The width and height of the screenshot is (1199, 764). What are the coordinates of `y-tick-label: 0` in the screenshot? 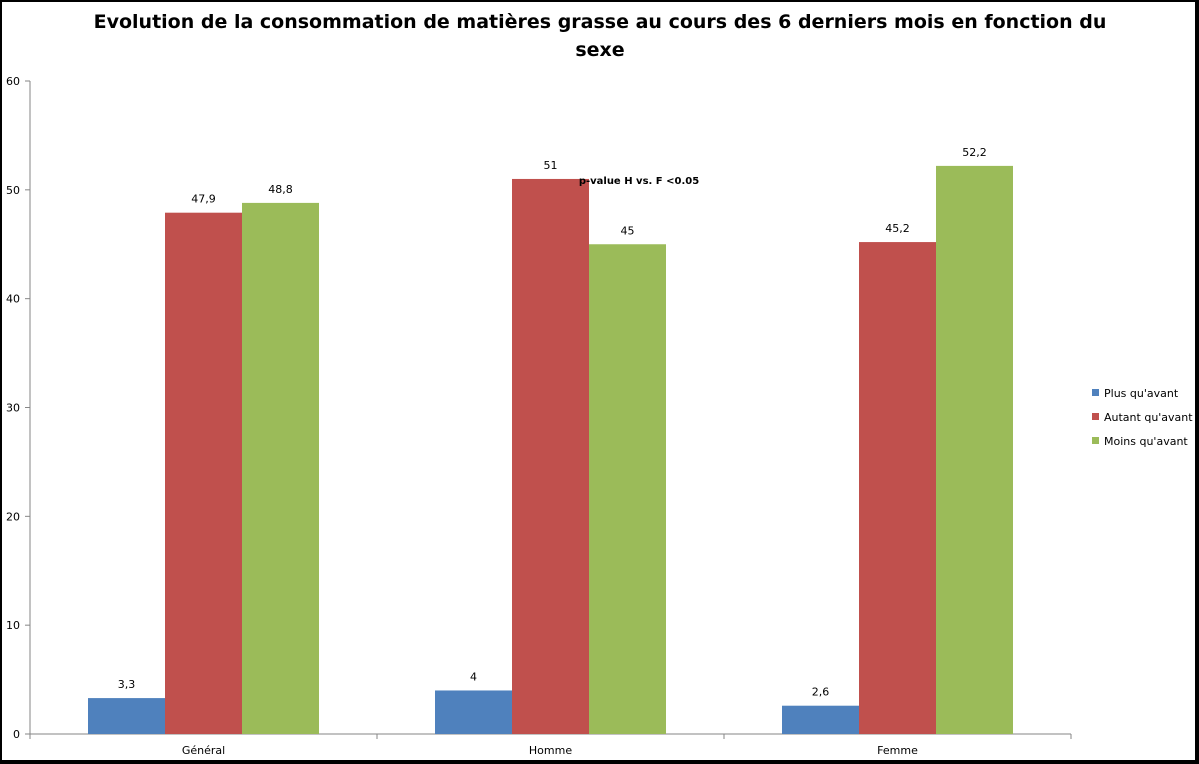 It's located at (16, 734).